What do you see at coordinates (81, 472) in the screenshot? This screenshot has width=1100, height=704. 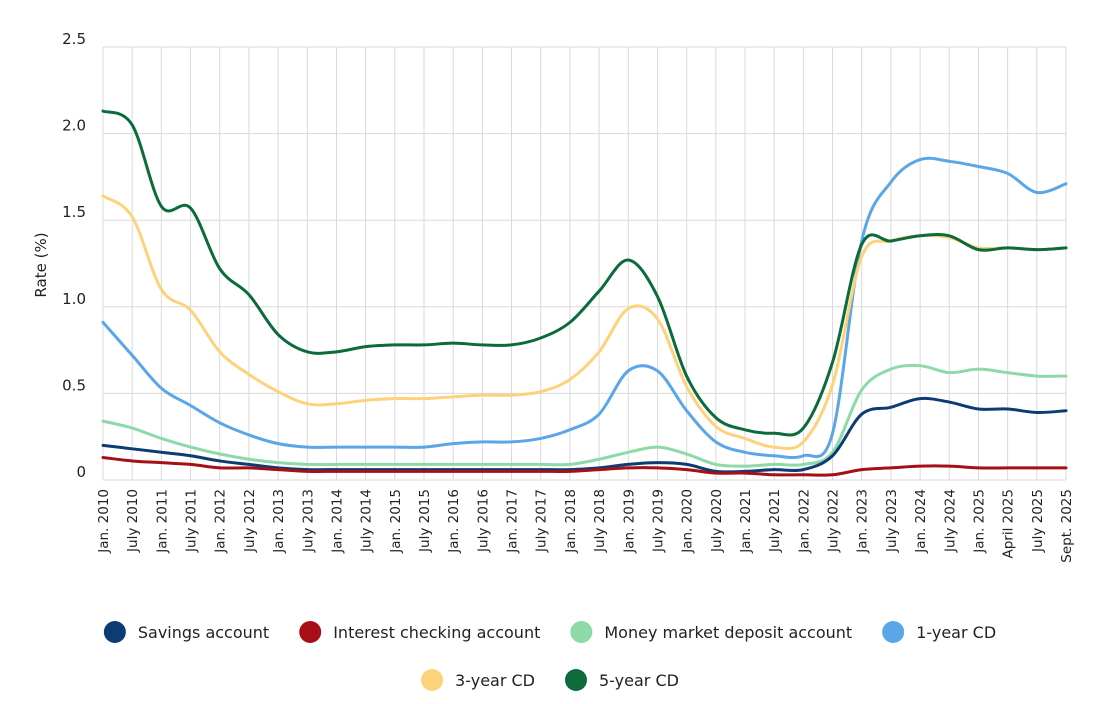 I see `y-tick-label: 0` at bounding box center [81, 472].